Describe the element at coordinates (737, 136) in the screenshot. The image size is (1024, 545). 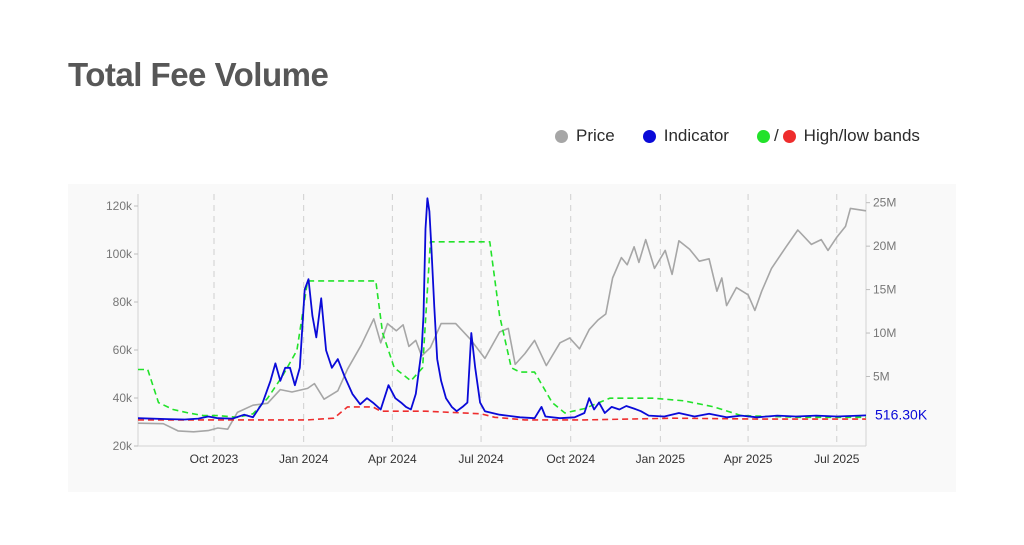
I see `chart-legend: Price Indicator / High/low bands` at that location.